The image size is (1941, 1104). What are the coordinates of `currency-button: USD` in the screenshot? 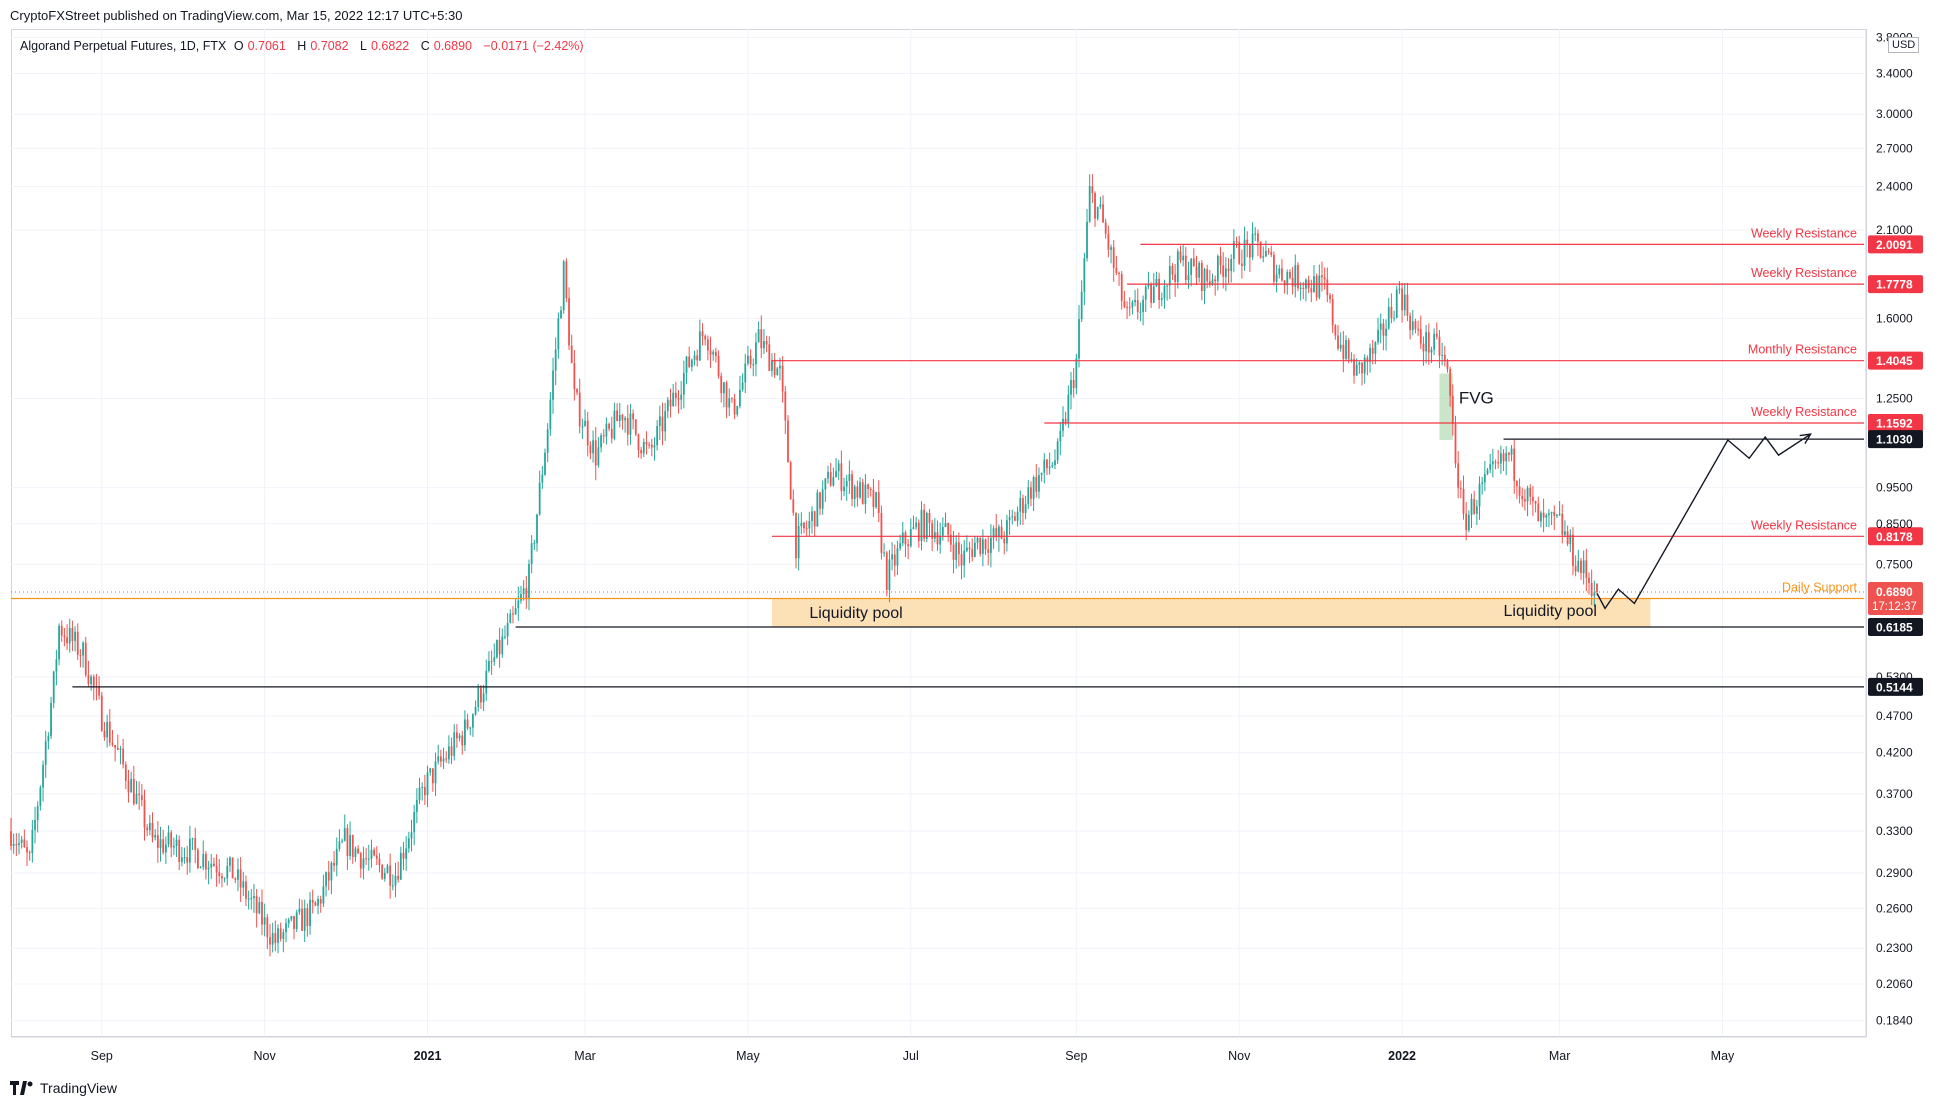 It's located at (1904, 45).